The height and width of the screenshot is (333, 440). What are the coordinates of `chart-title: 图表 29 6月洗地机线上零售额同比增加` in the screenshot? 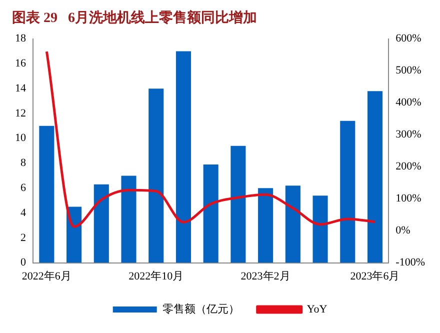 It's located at (134, 17).